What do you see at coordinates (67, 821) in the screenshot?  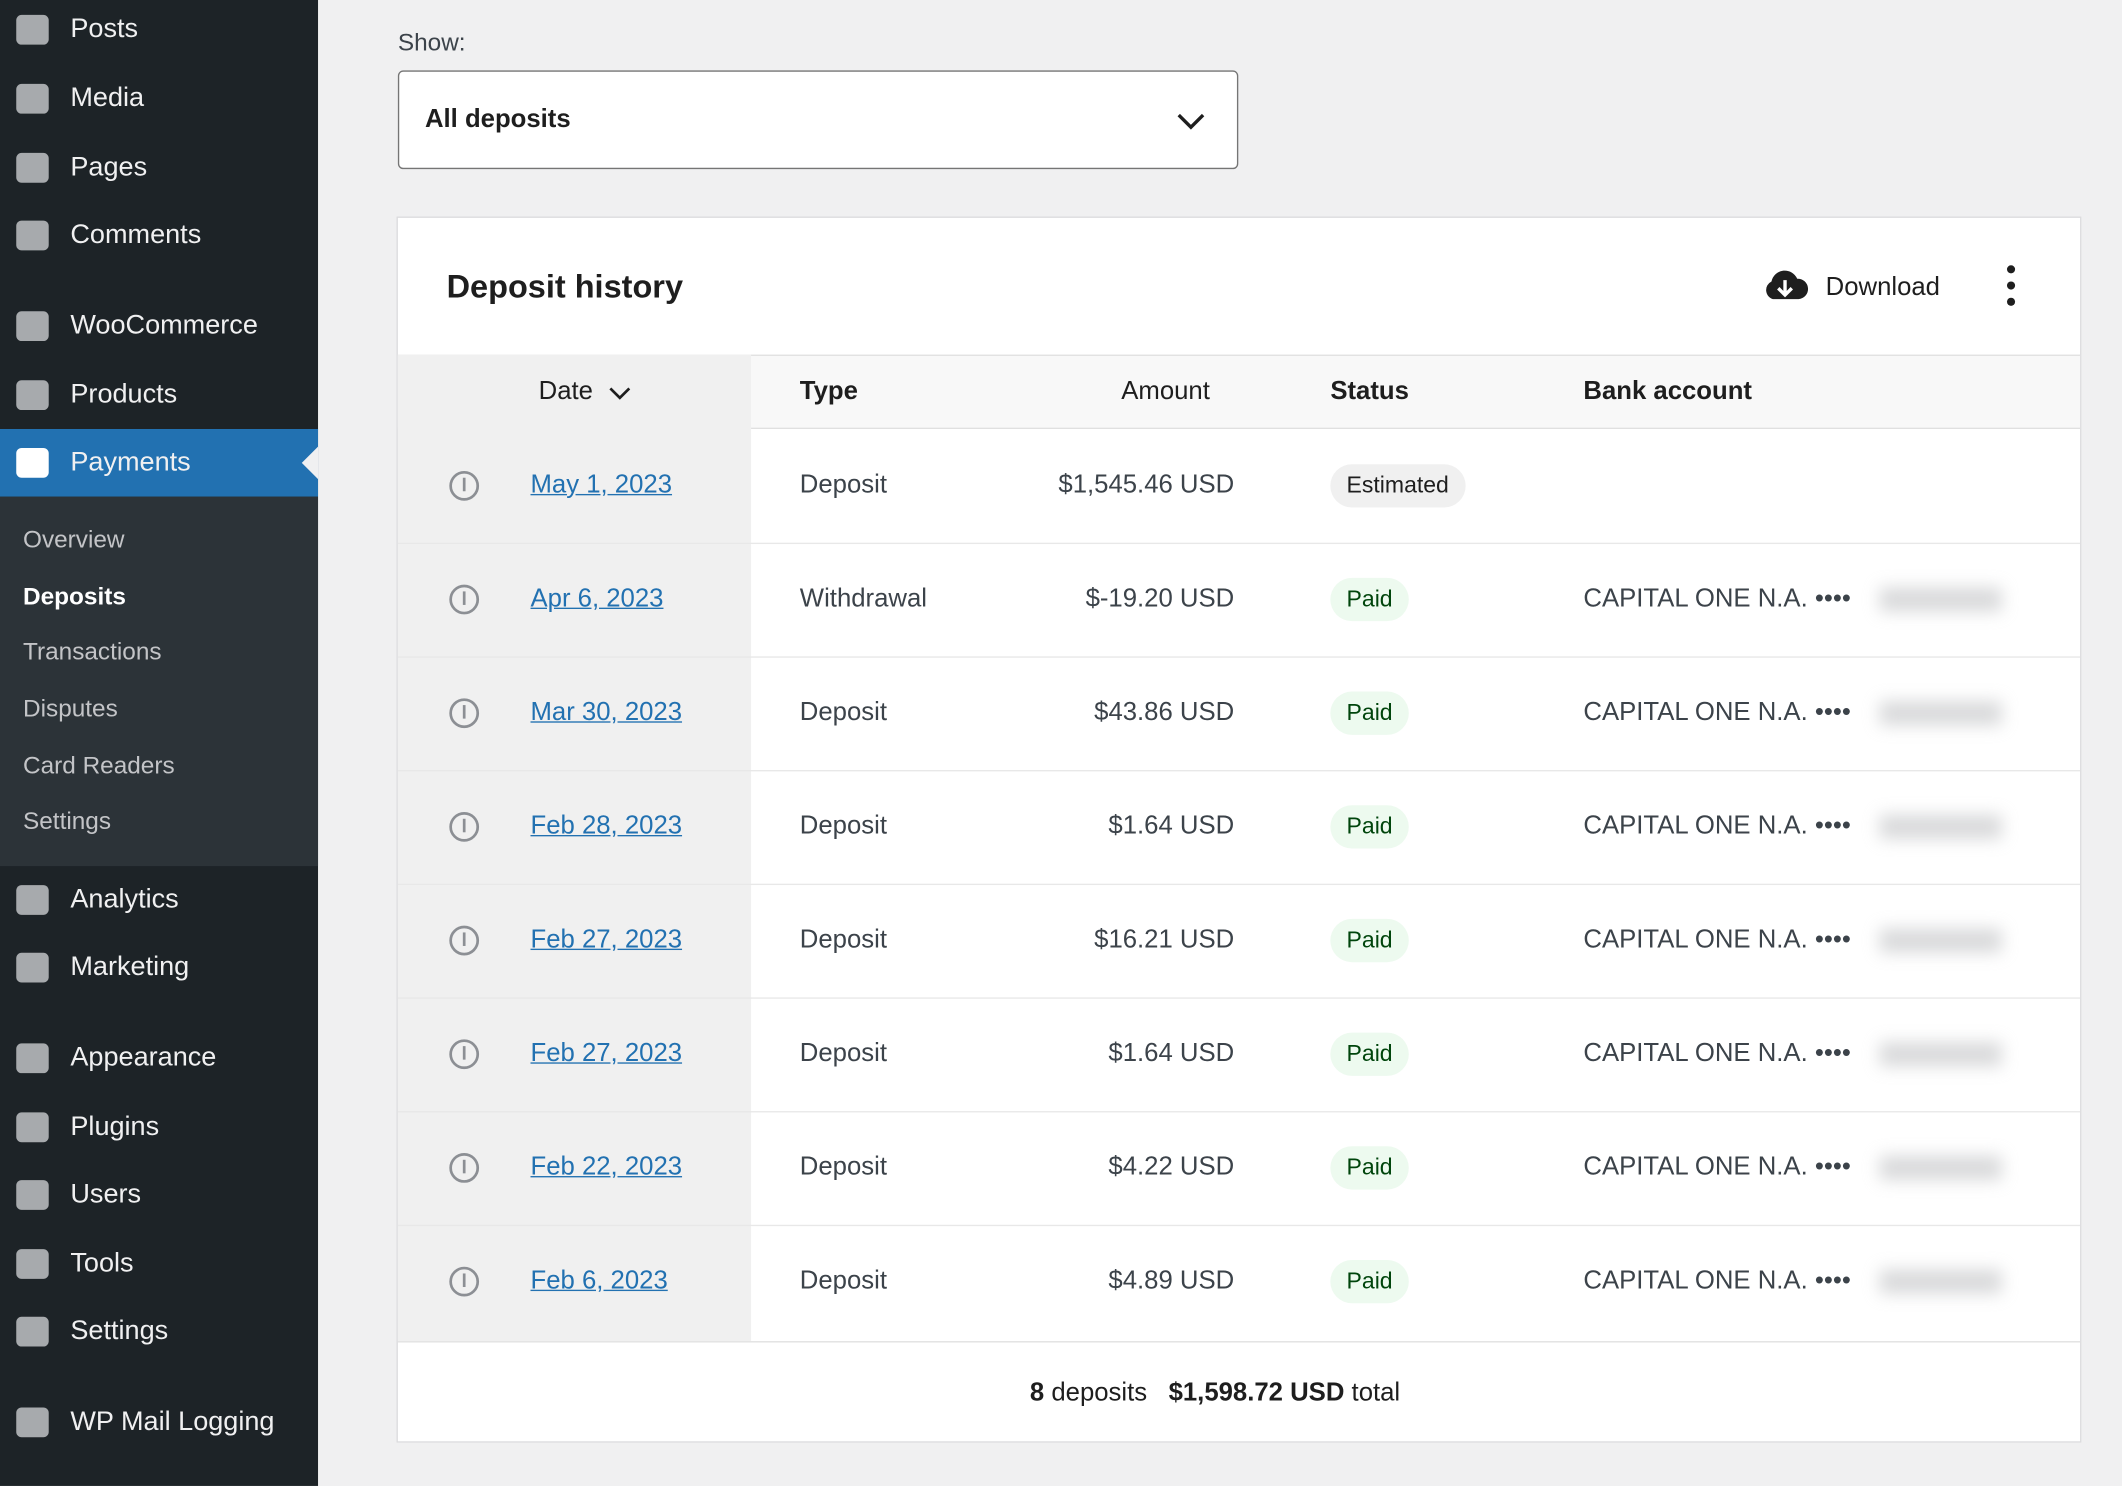 I see `submenu-item: Settings` at bounding box center [67, 821].